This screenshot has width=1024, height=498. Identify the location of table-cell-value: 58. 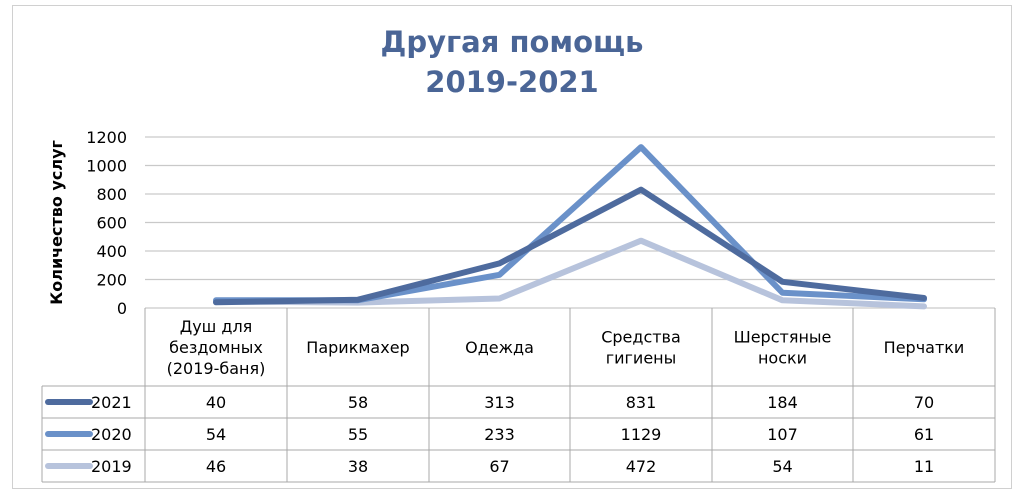
(358, 402).